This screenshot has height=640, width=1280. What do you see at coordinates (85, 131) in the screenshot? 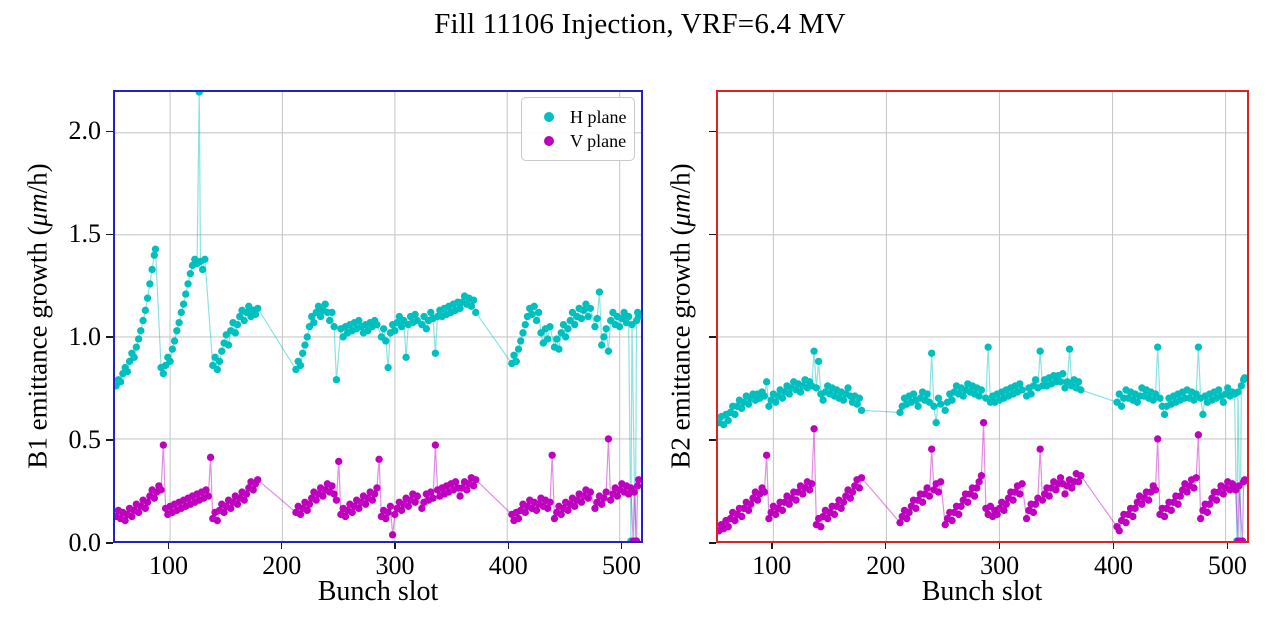
I see `y-tick-label: 2.0` at bounding box center [85, 131].